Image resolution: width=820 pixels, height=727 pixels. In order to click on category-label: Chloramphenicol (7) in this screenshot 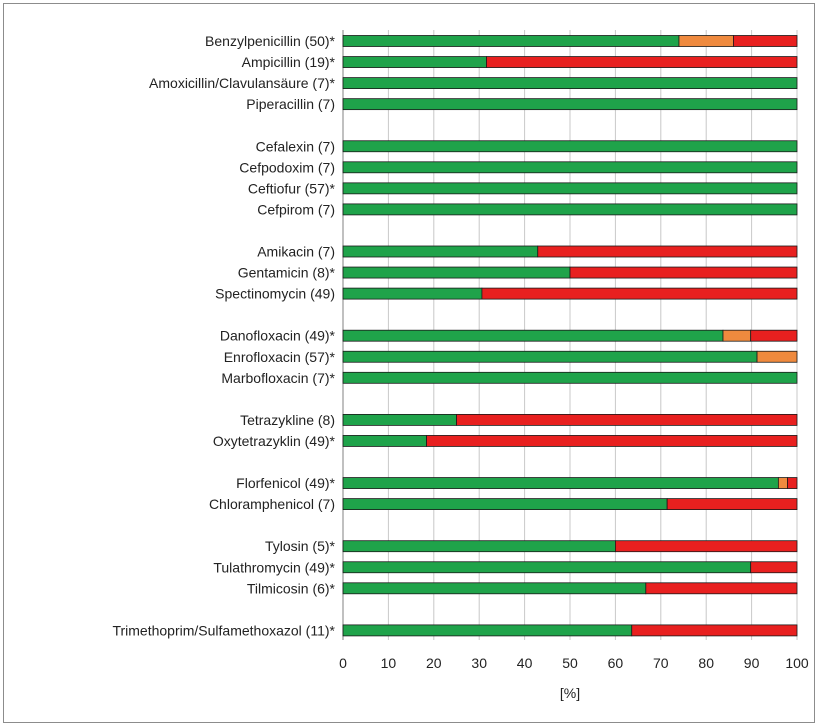, I will do `click(272, 504)`.